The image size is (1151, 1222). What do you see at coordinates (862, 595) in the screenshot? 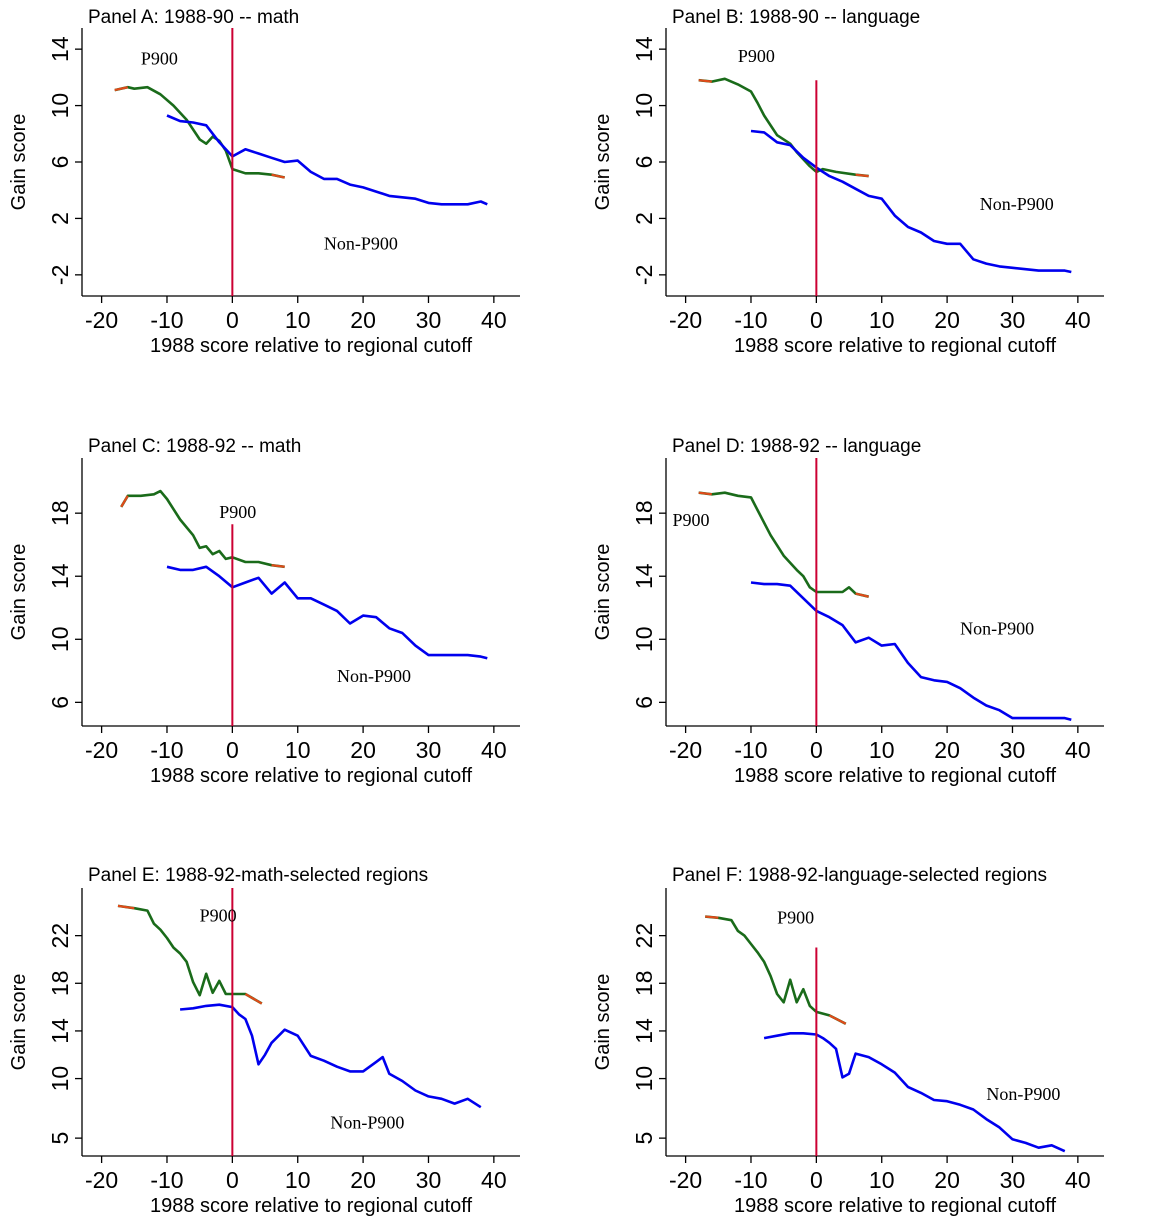
I see `panel-d-p900-tail-right` at bounding box center [862, 595].